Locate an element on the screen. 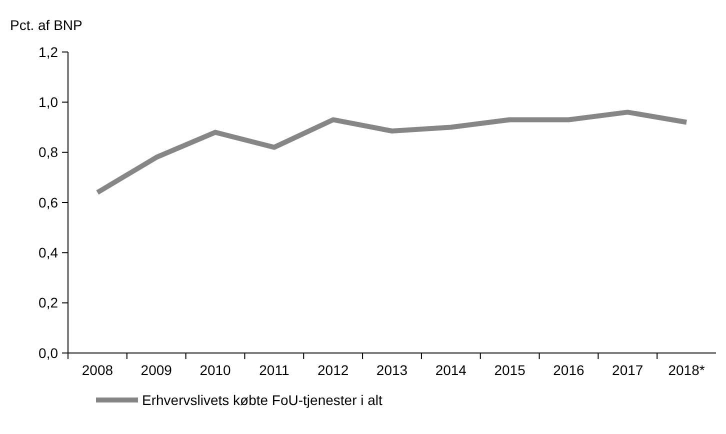 The width and height of the screenshot is (726, 434). x-tick-label: 2015 is located at coordinates (510, 370).